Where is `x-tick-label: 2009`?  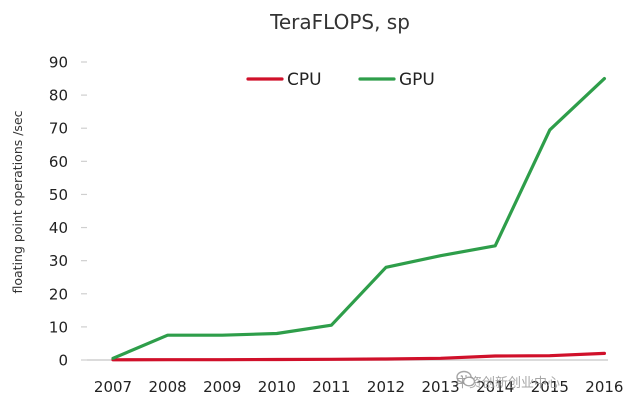 x-tick-label: 2009 is located at coordinates (222, 387).